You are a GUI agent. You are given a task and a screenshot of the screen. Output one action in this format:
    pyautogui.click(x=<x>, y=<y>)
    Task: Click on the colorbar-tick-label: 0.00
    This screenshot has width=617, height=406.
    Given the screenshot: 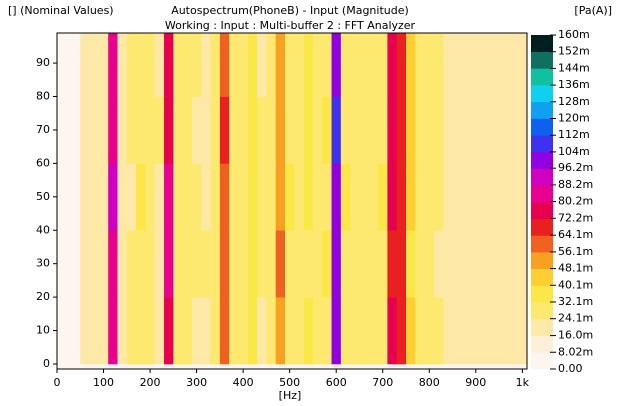 What is the action you would take?
    pyautogui.click(x=570, y=368)
    